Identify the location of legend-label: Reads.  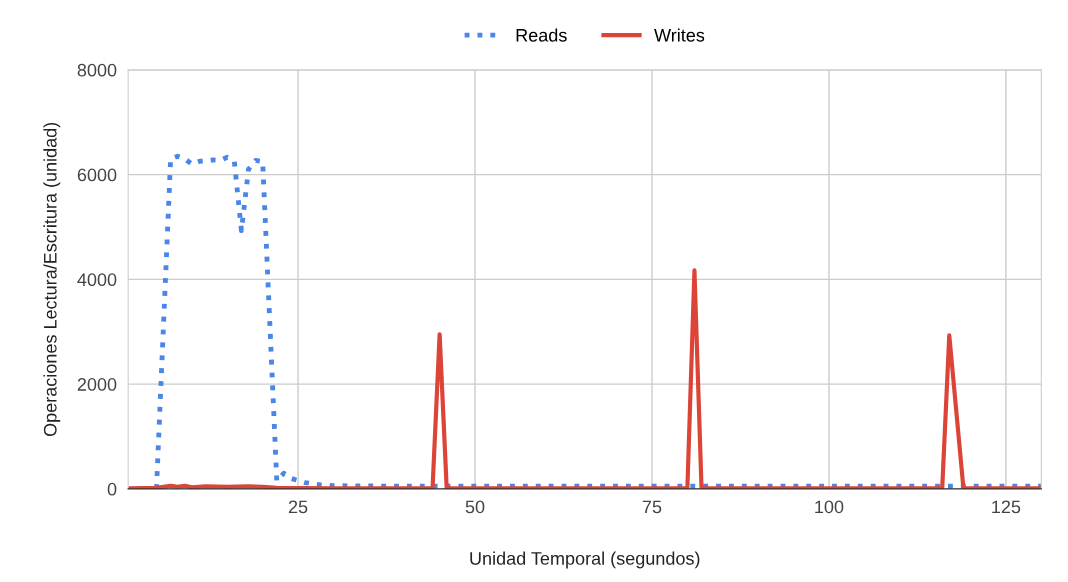
(541, 35).